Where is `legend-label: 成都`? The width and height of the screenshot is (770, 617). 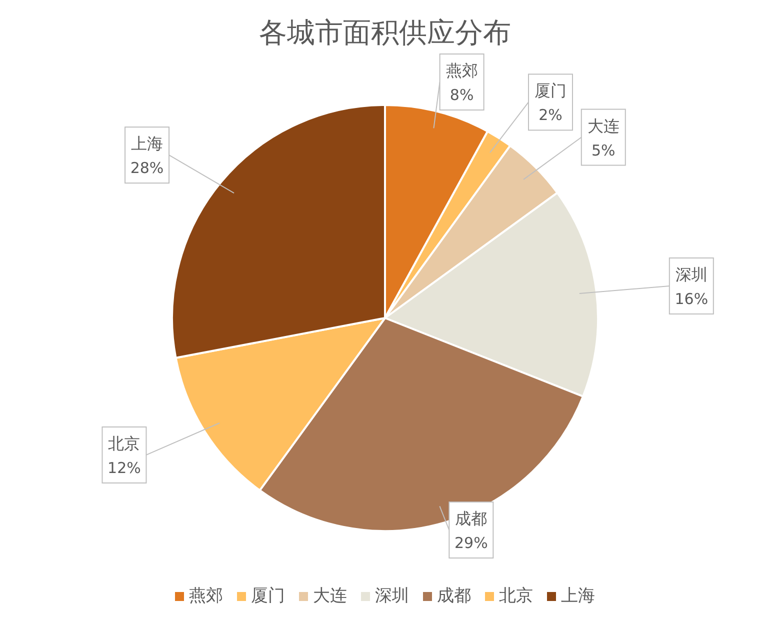
legend-label: 成都 is located at coordinates (454, 596).